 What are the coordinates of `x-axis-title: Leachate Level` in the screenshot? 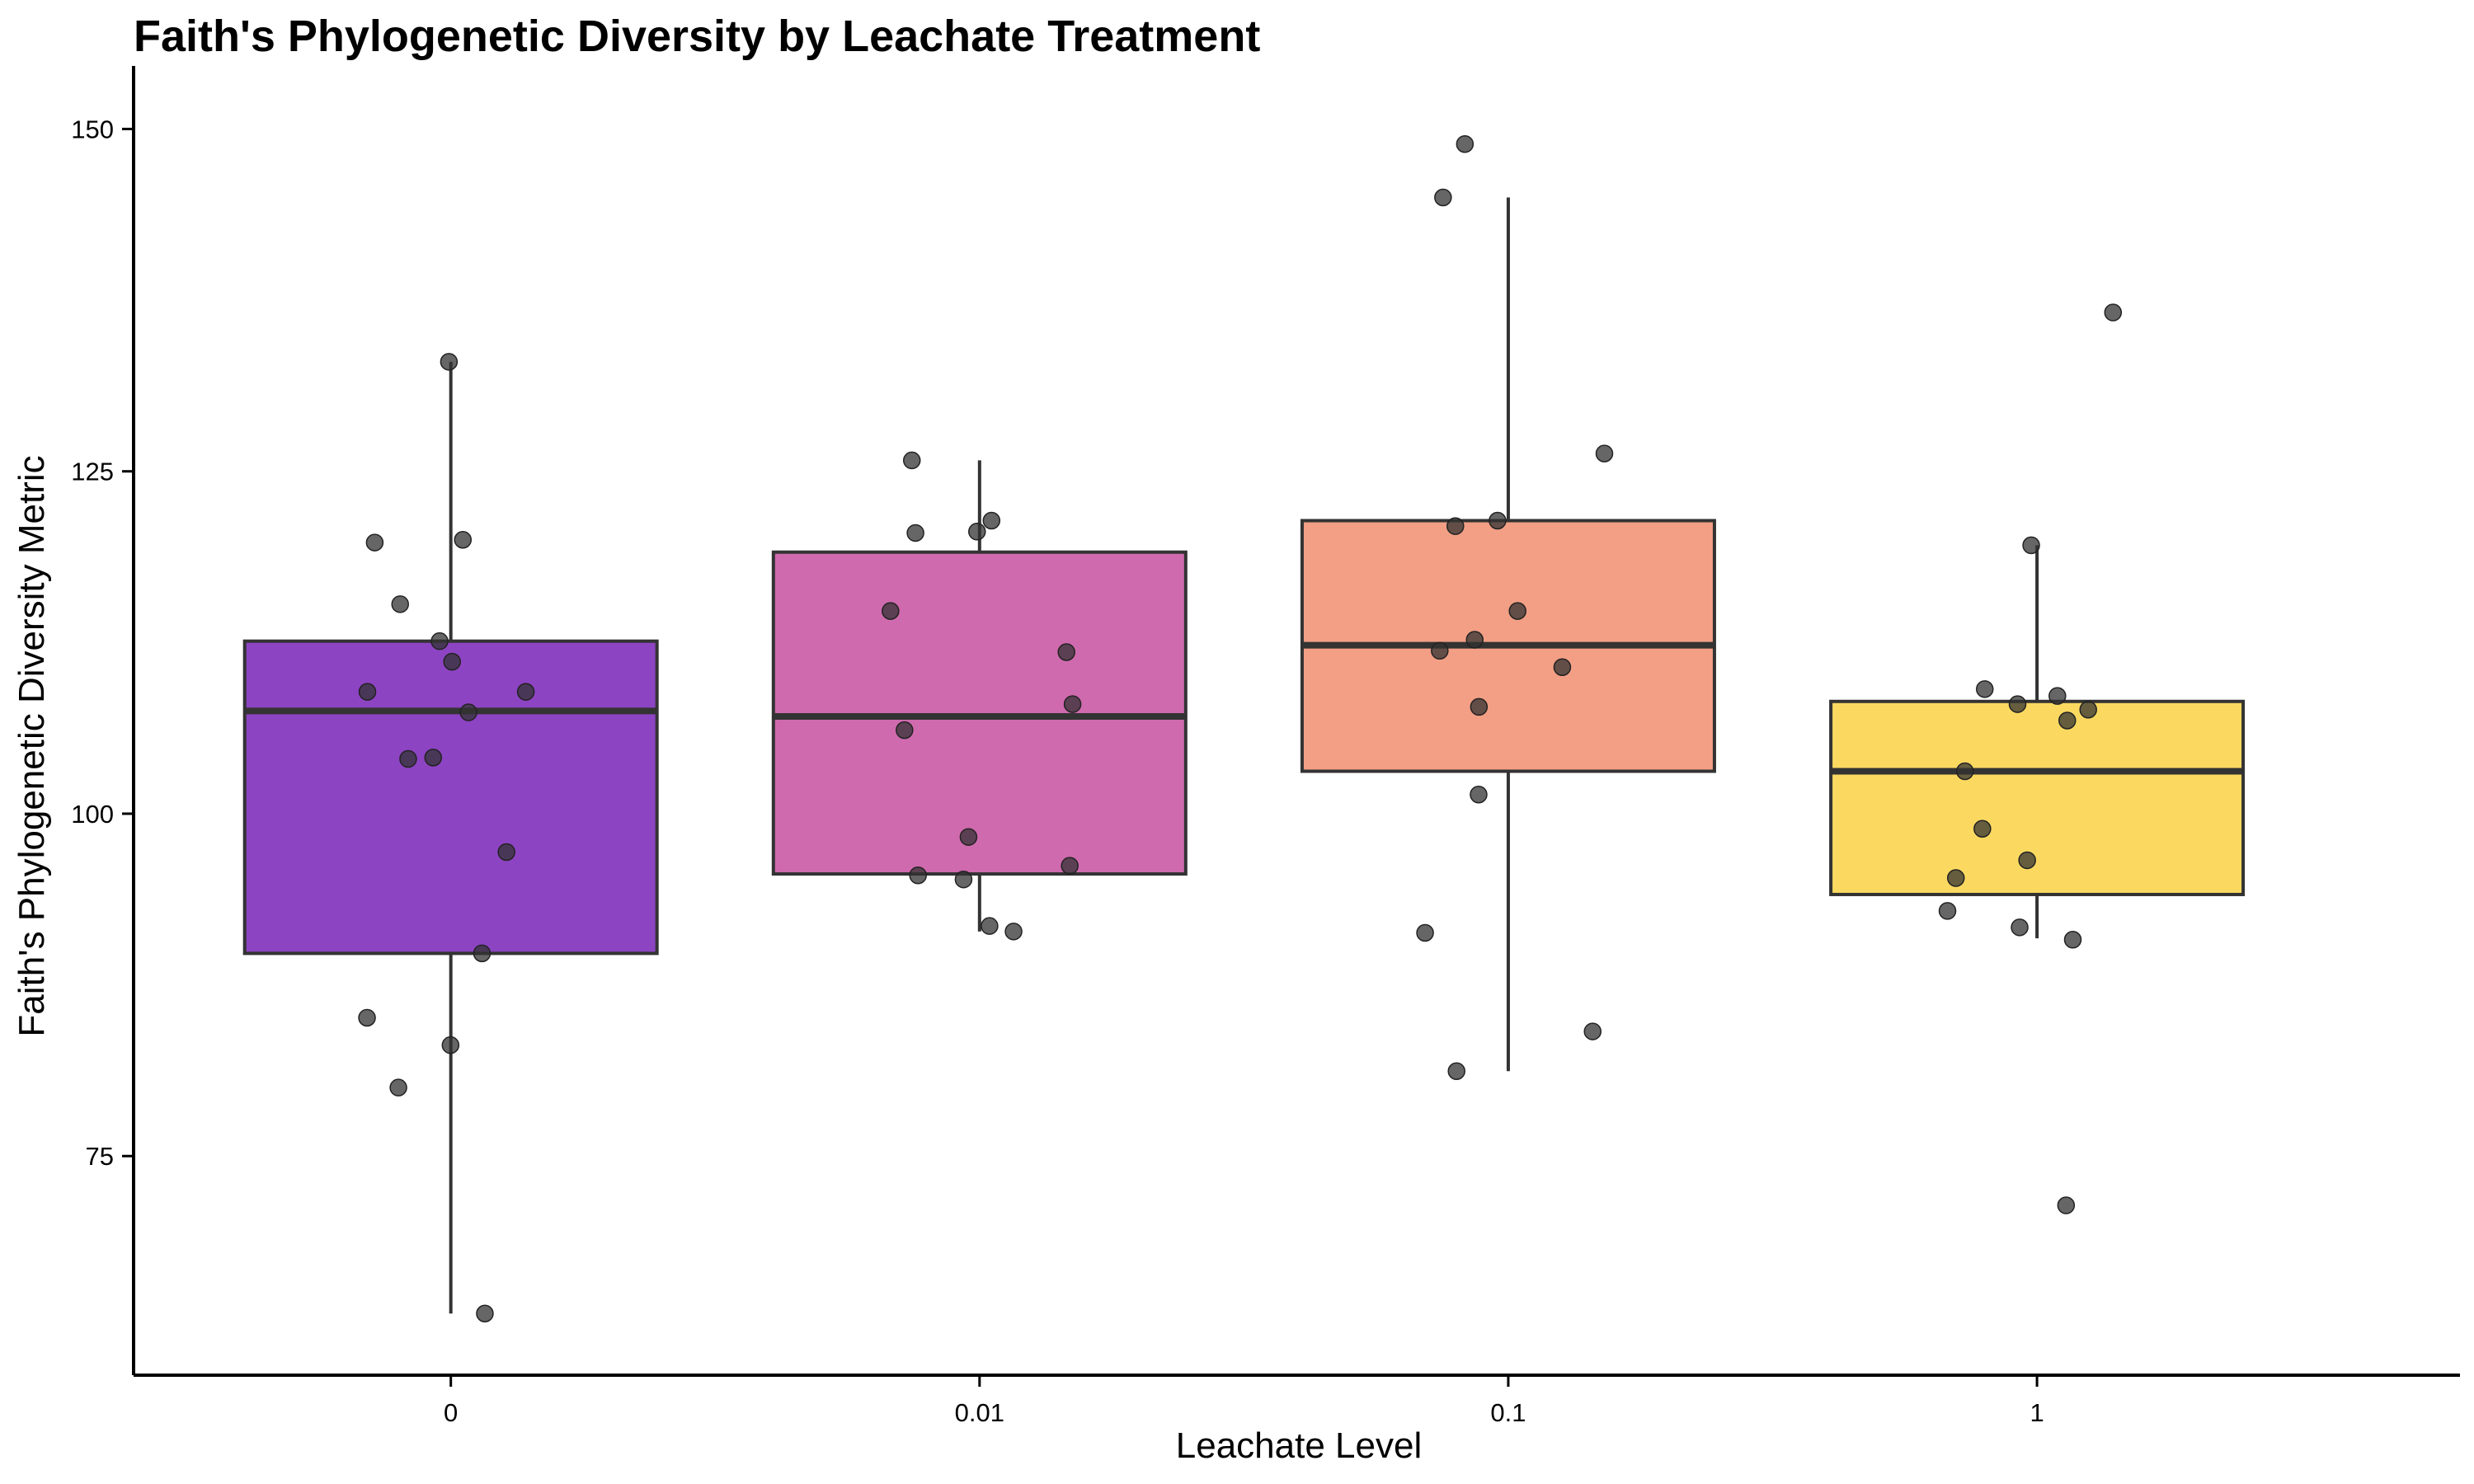 It's located at (1299, 1445).